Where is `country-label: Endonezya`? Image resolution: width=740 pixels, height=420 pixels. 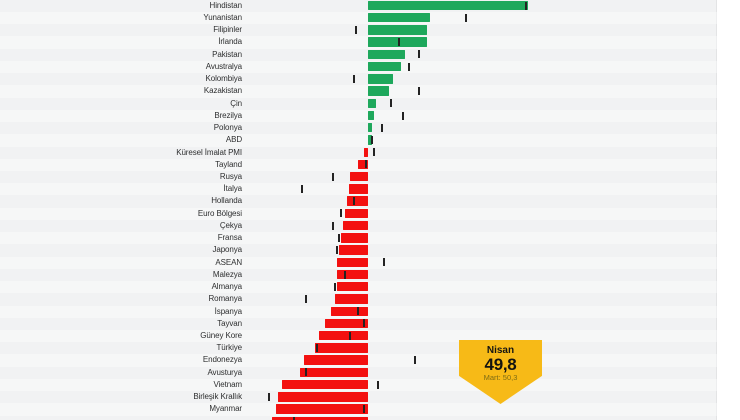 country-label: Endonezya is located at coordinates (222, 360).